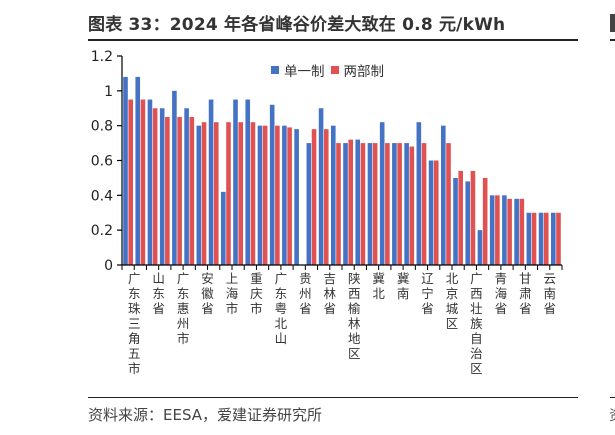 The height and width of the screenshot is (435, 615). What do you see at coordinates (476, 323) in the screenshot?
I see `x-category-label: 广西壮族自治区` at bounding box center [476, 323].